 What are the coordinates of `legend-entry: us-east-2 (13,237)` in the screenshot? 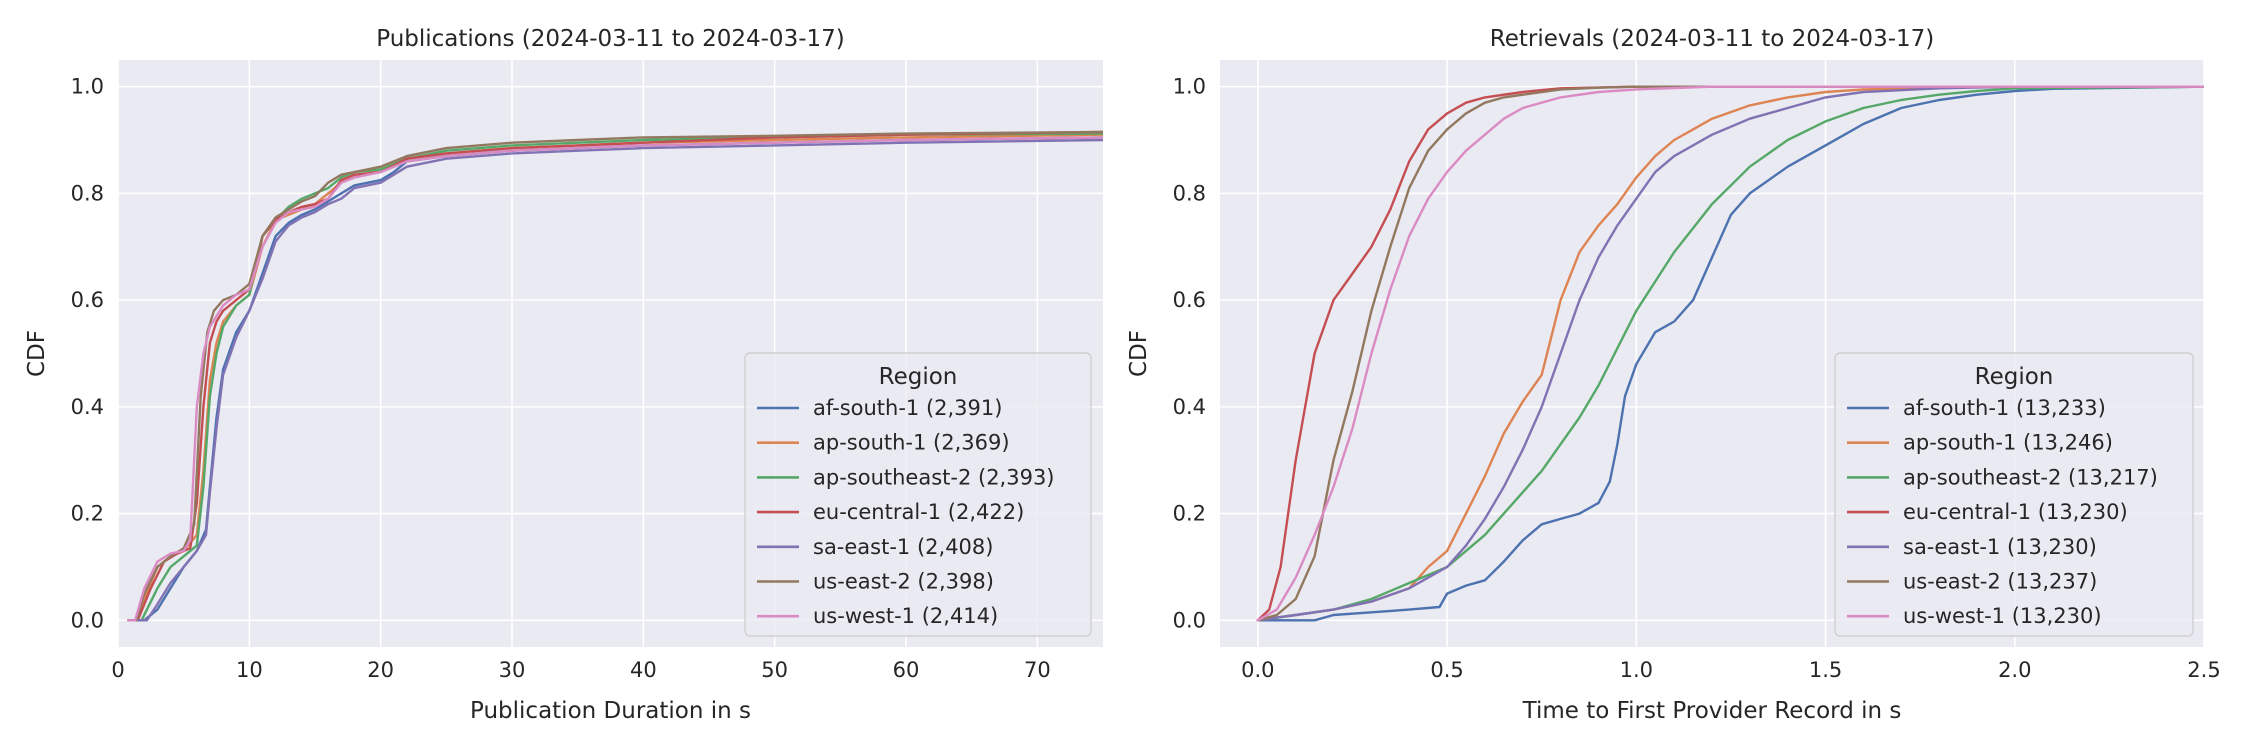 It's located at (2000, 582).